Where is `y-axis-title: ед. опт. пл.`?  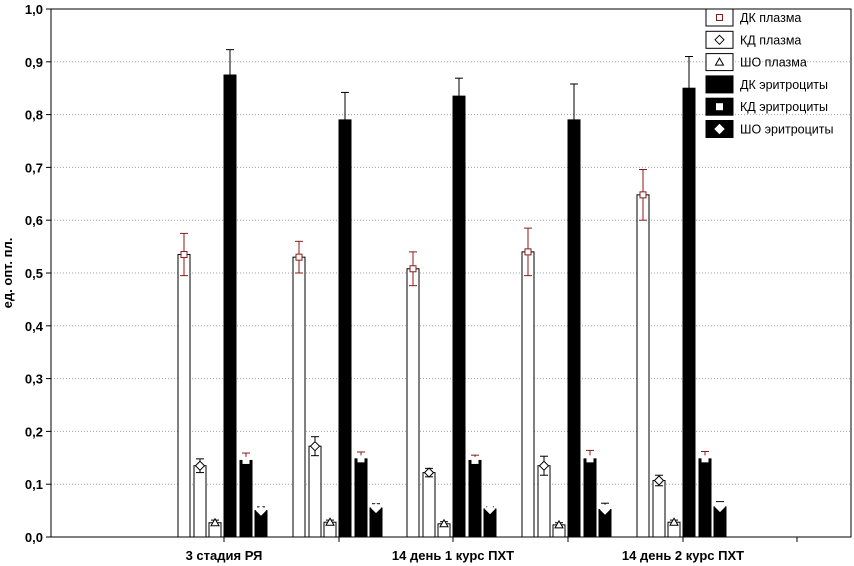 y-axis-title: ед. опт. пл. is located at coordinates (7, 273).